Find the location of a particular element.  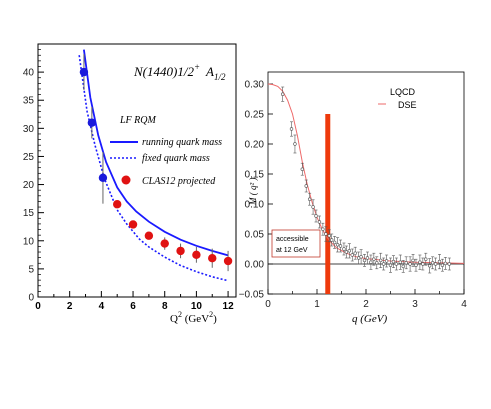

left-x-tick-label: 12 is located at coordinates (229, 306).